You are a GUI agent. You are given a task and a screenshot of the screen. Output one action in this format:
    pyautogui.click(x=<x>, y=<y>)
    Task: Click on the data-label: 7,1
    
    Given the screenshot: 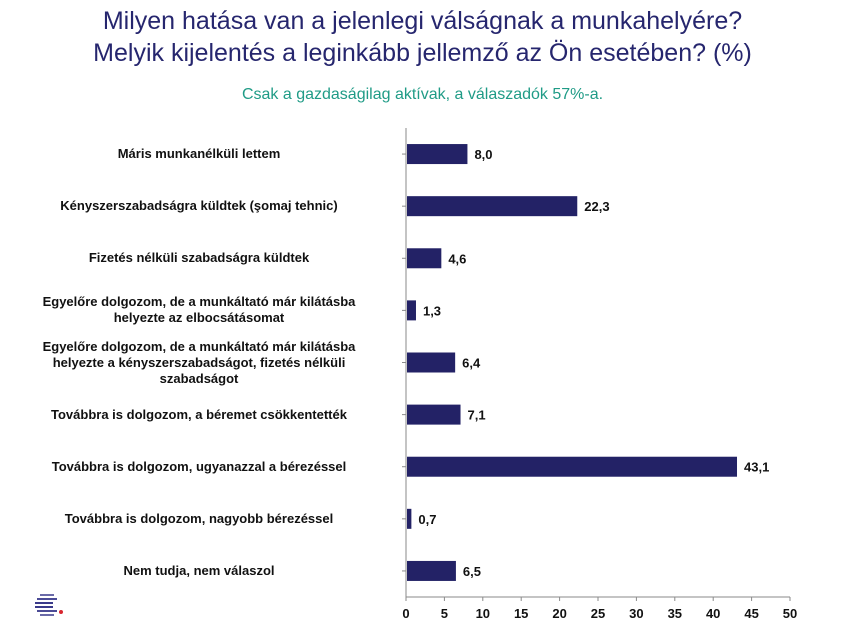 What is the action you would take?
    pyautogui.click(x=477, y=415)
    